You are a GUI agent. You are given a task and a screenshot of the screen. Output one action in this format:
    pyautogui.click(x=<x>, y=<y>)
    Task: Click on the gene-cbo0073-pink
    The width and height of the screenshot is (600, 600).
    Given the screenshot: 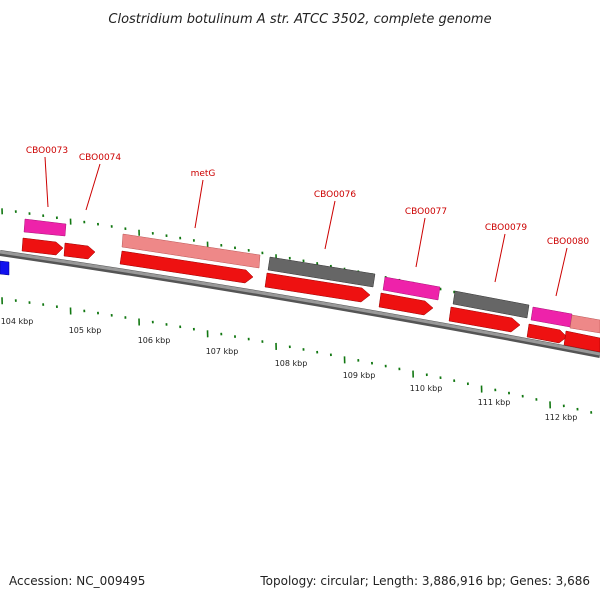 What is the action you would take?
    pyautogui.click(x=45, y=227)
    